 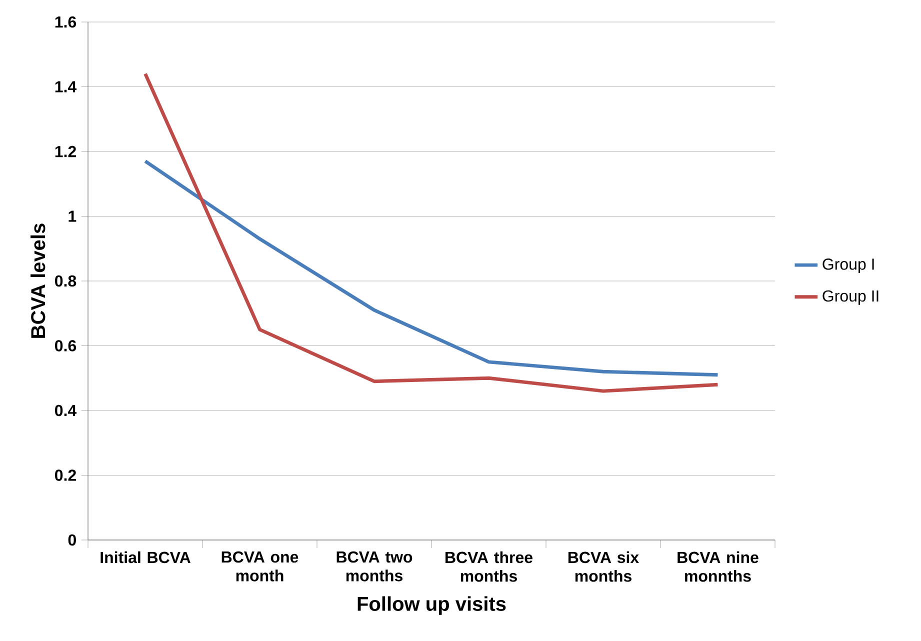 I want to click on x-tick-label: BCVA one month, so click(x=260, y=566).